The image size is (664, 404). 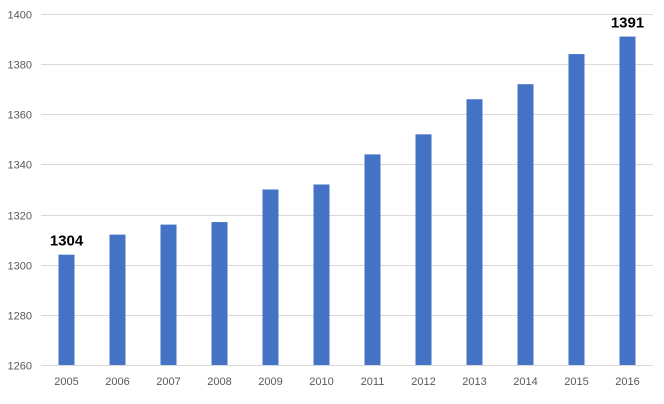 What do you see at coordinates (576, 382) in the screenshot?
I see `x-tick-label: 2015` at bounding box center [576, 382].